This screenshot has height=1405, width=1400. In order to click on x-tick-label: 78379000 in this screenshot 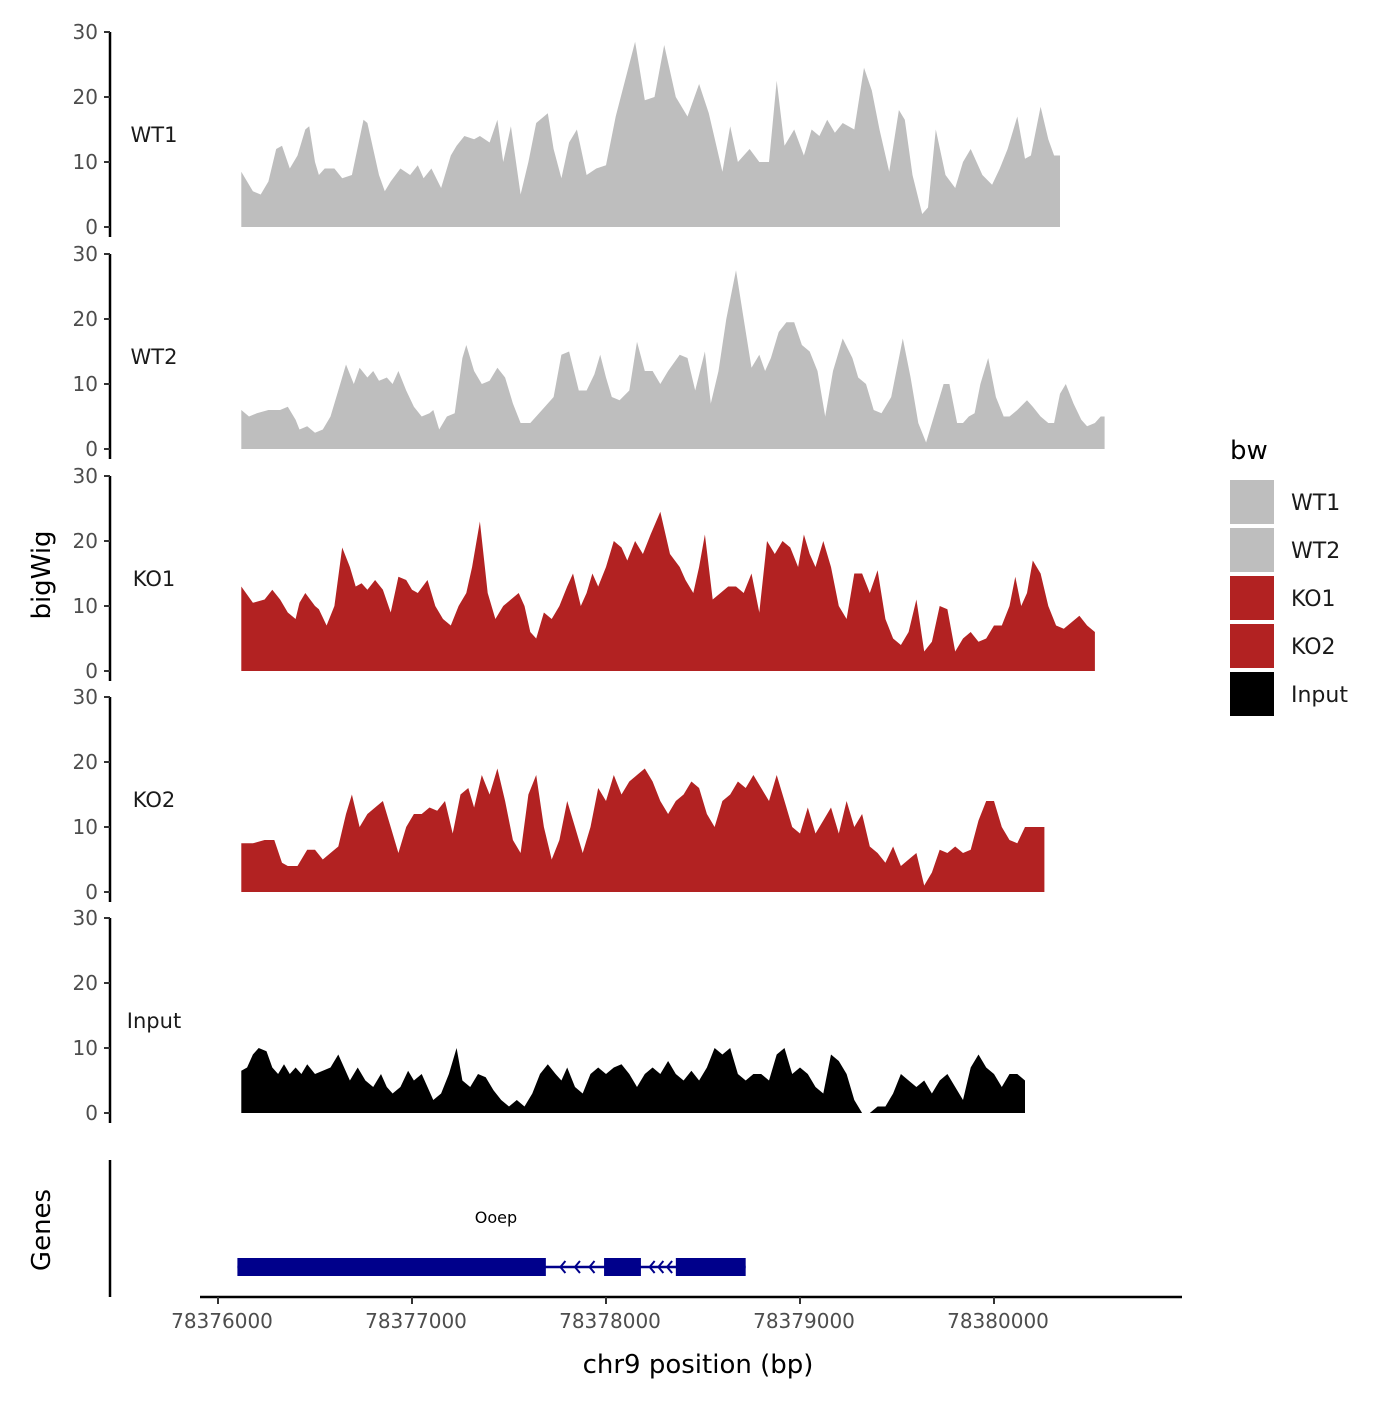, I will do `click(804, 1321)`.